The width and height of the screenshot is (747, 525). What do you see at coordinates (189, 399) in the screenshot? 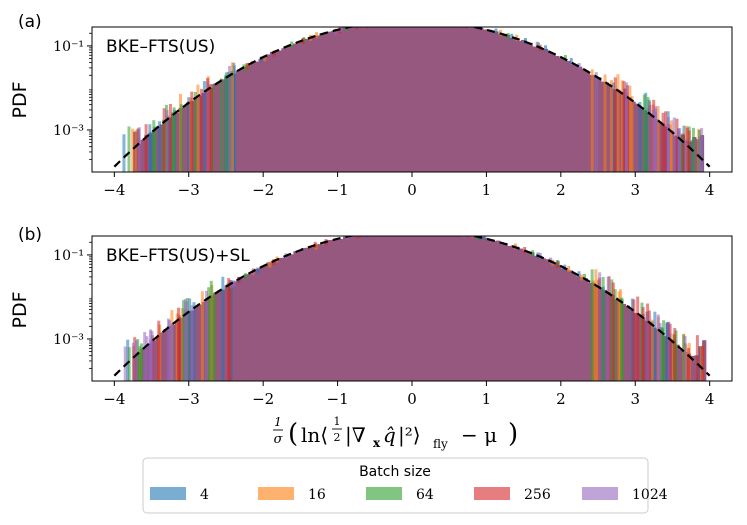
I see `x-tick-label: −3` at bounding box center [189, 399].